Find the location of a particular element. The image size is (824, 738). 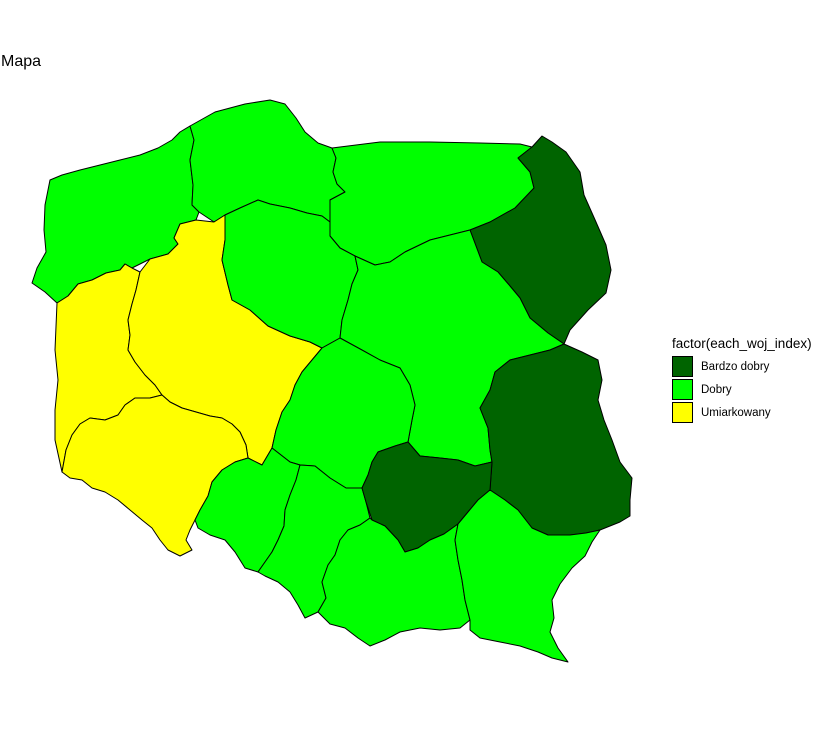

legend-label-dobry: Dobry is located at coordinates (716, 389).